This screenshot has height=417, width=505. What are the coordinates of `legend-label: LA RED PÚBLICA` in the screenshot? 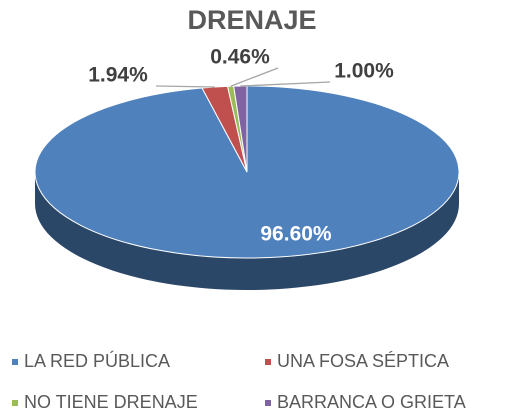 It's located at (97, 360).